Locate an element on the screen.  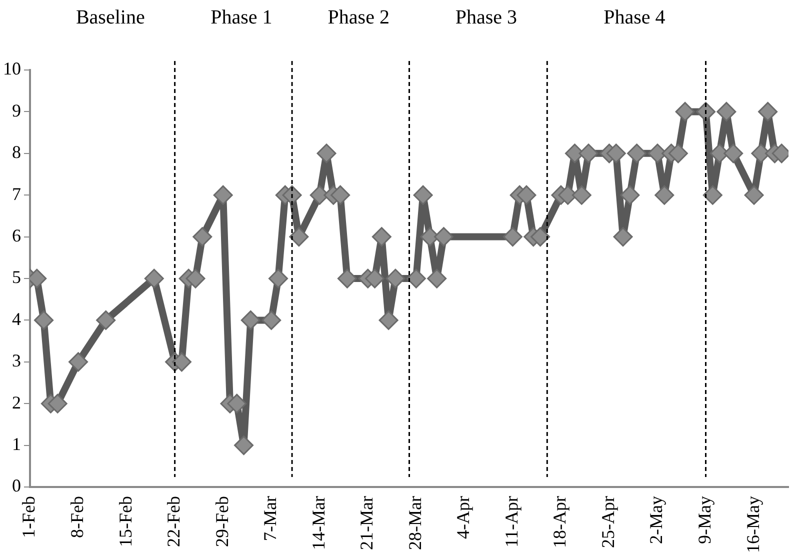
y-tick-label: 9 is located at coordinates (16, 110).